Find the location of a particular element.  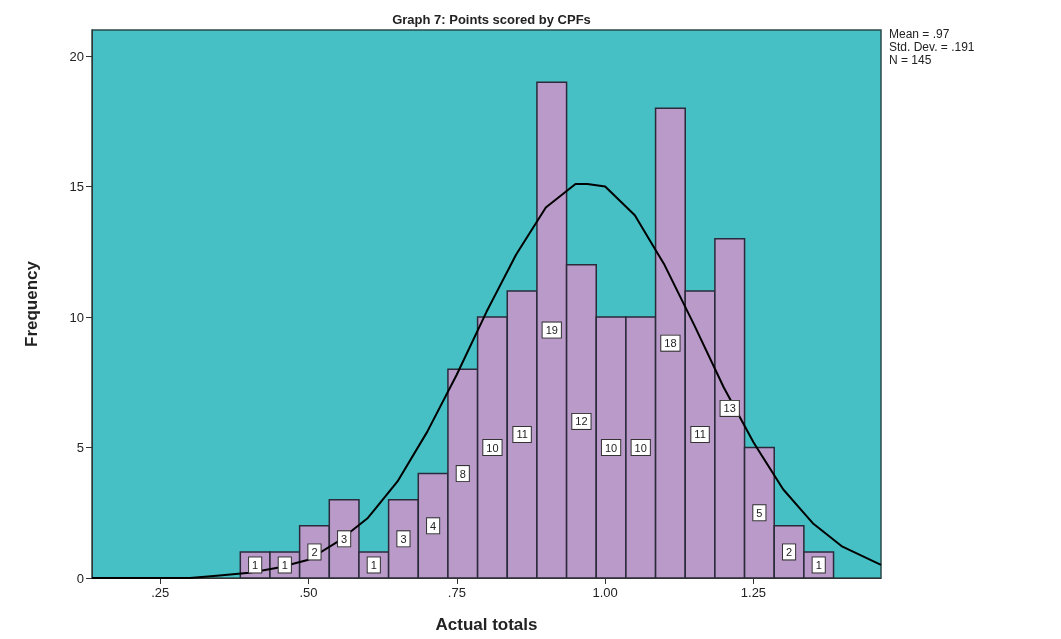

text: N = 145 is located at coordinates (910, 60).